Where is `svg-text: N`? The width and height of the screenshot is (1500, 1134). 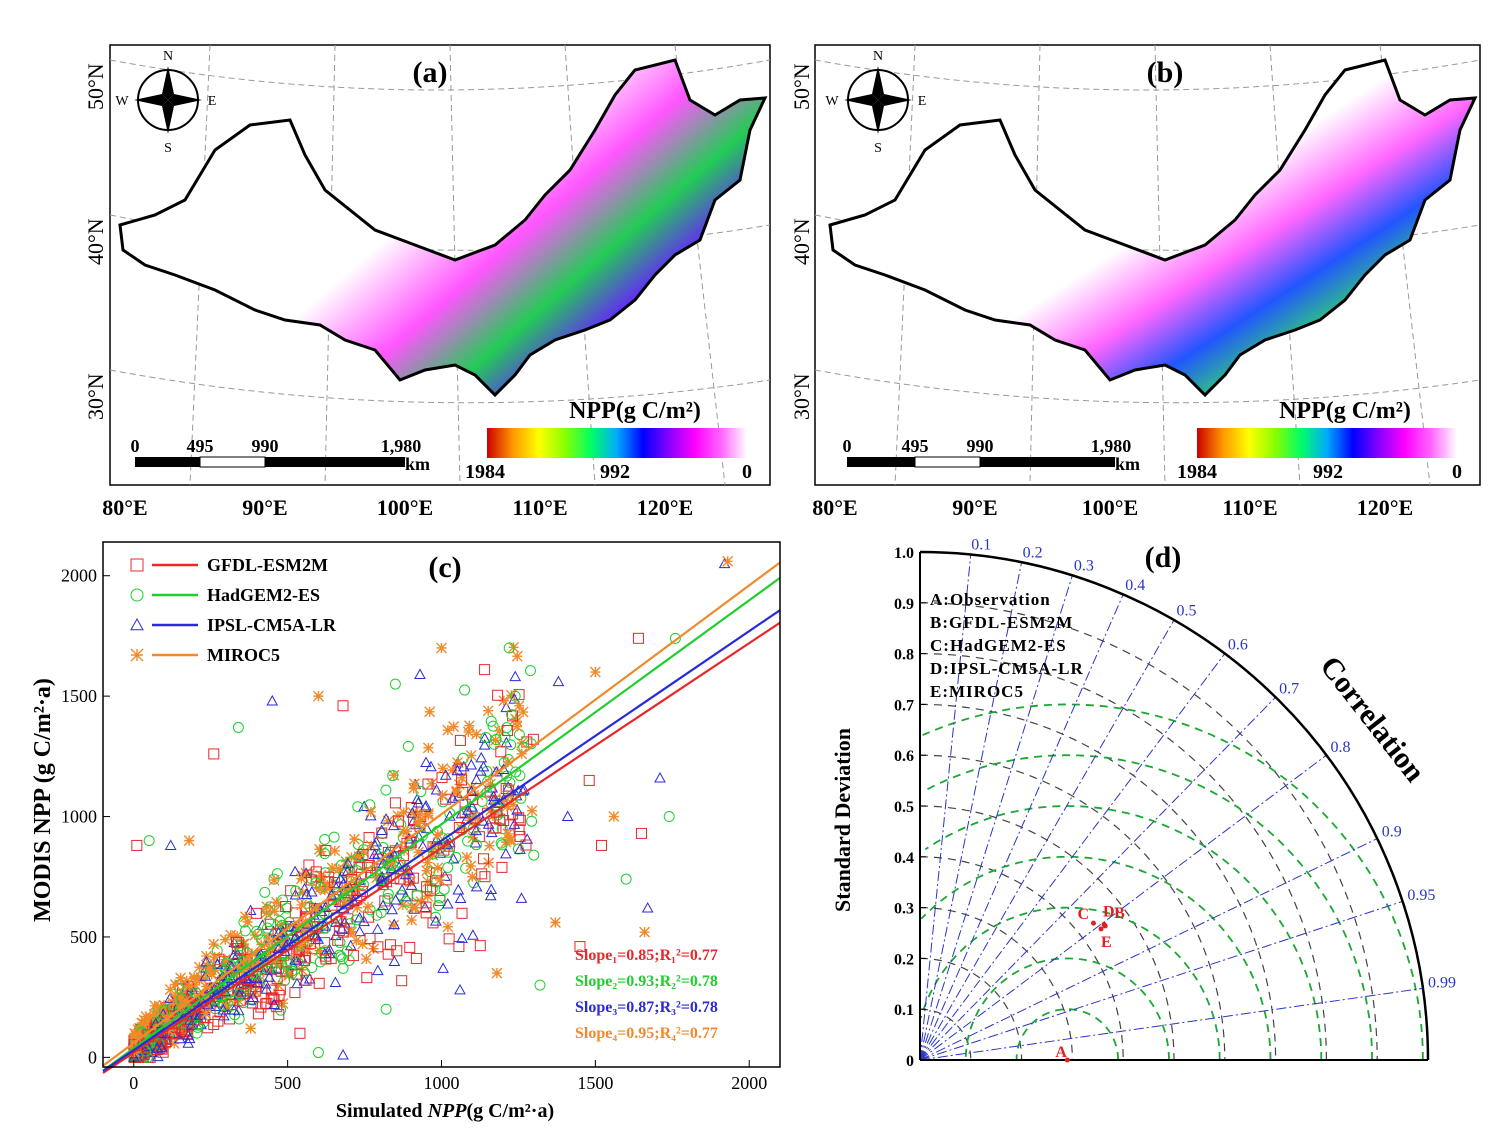 svg-text: N is located at coordinates (878, 56).